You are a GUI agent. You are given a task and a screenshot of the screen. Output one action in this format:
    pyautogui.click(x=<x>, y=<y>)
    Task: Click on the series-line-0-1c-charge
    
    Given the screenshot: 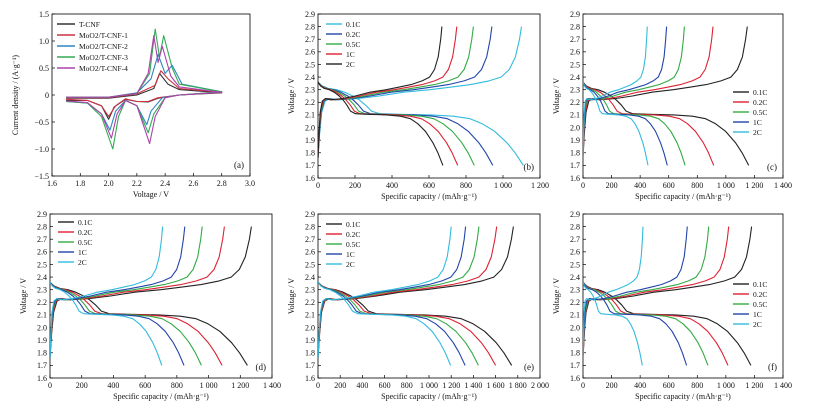 What is the action you would take?
    pyautogui.click(x=668, y=292)
    